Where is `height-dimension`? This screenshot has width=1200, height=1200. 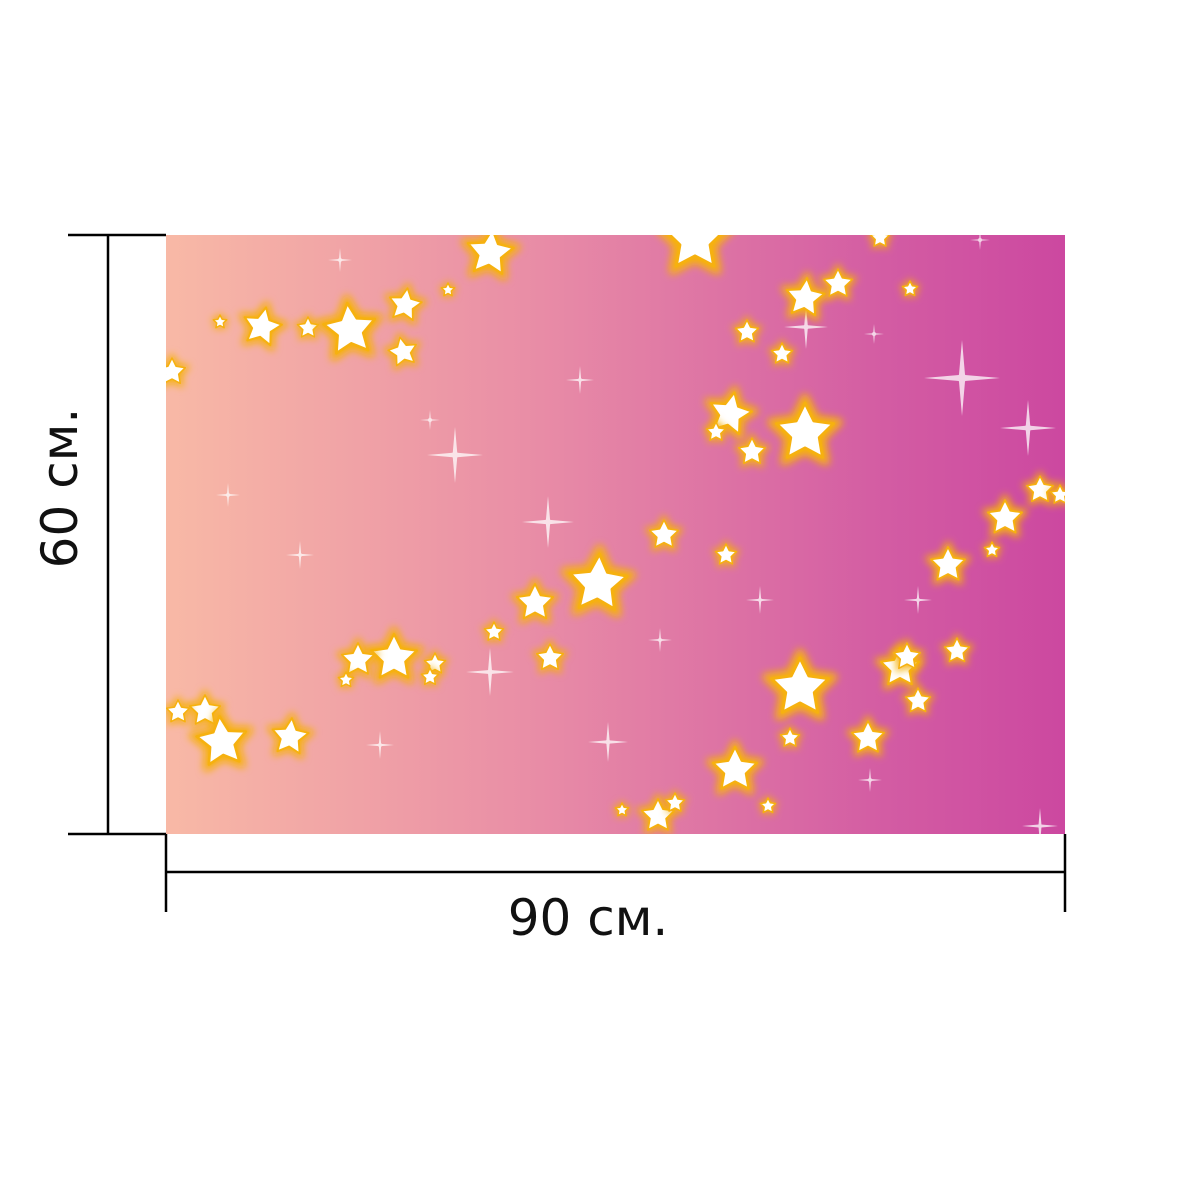 height-dimension is located at coordinates (117, 534).